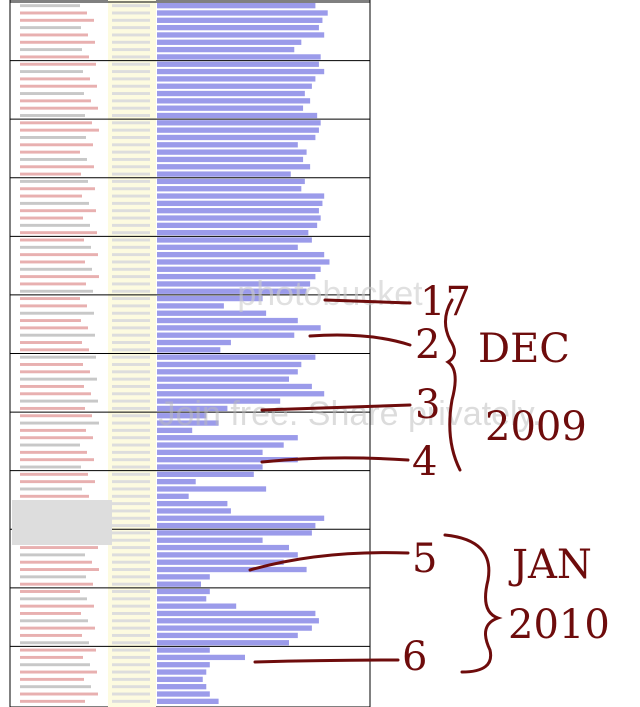 This screenshot has width=640, height=707. What do you see at coordinates (536, 427) in the screenshot?
I see `bracket-label: 2009` at bounding box center [536, 427].